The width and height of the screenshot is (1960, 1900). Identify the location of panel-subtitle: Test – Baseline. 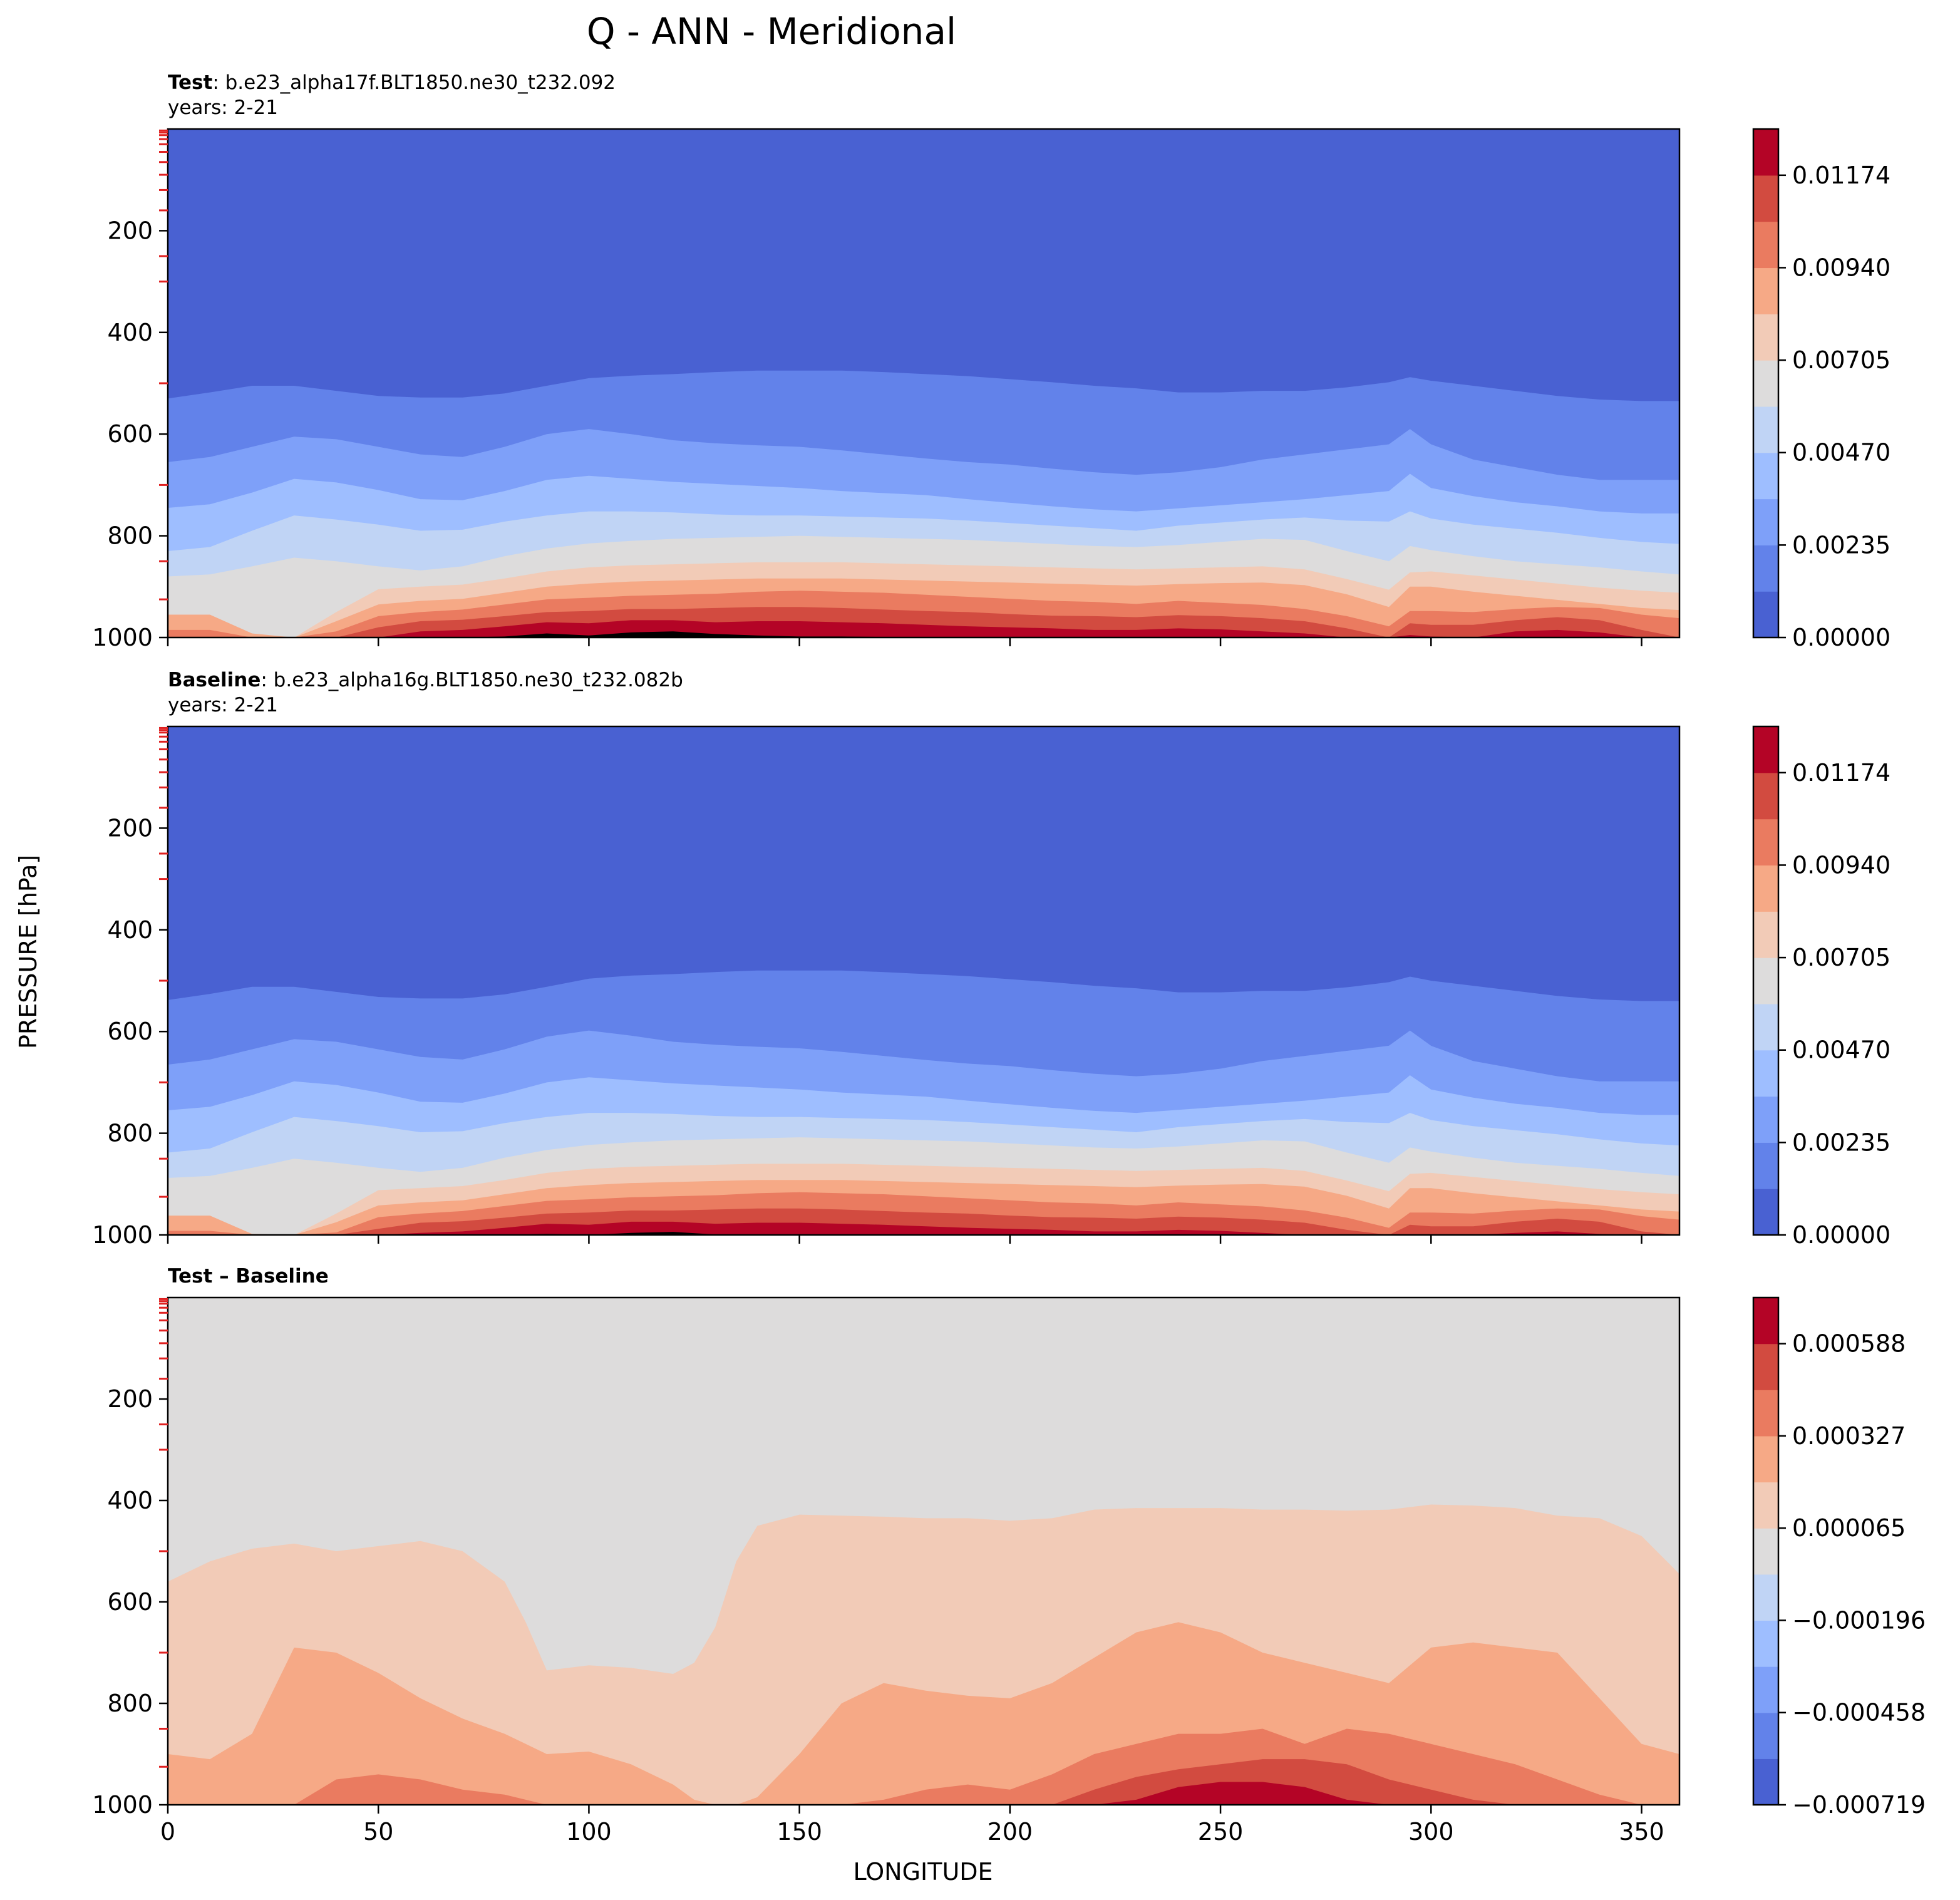
(249, 1276).